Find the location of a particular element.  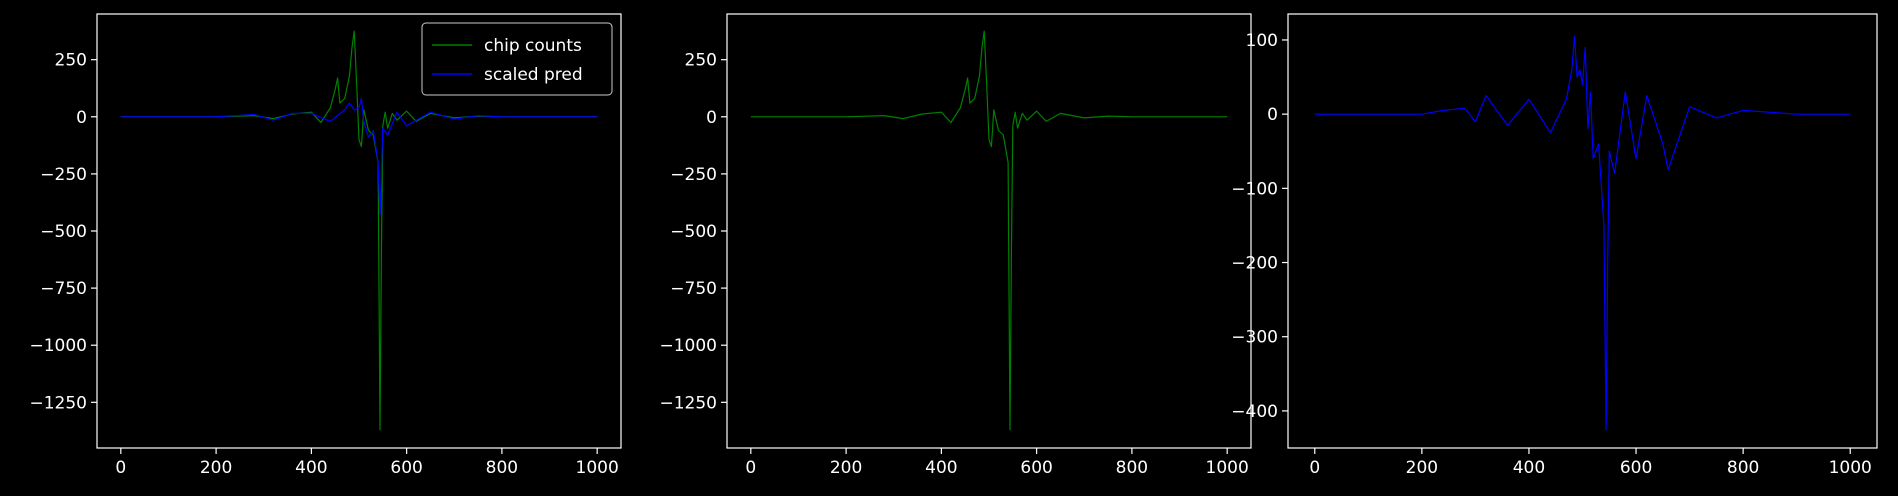

legend: chip counts scaled pred is located at coordinates (517, 59).